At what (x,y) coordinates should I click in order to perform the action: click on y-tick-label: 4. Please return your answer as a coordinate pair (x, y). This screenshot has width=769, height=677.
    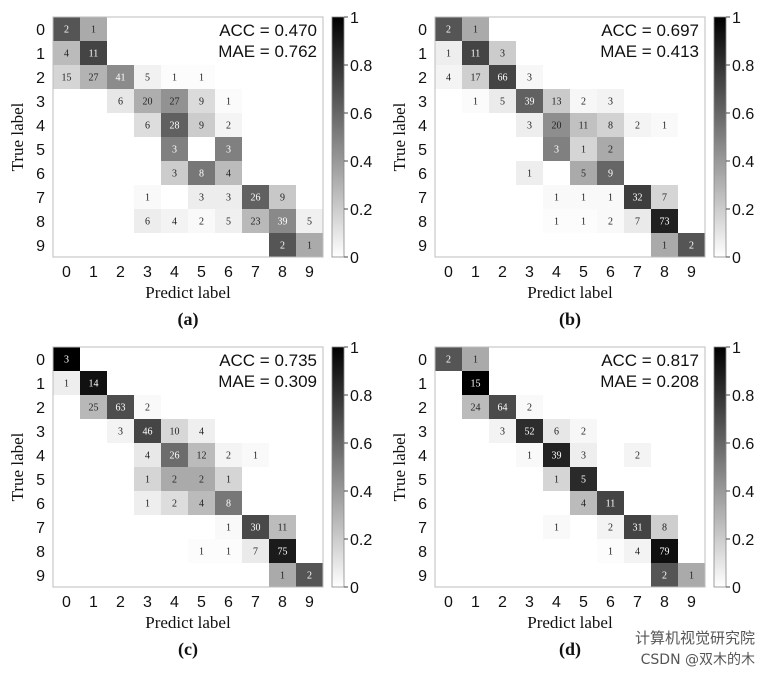
    Looking at the image, I should click on (422, 456).